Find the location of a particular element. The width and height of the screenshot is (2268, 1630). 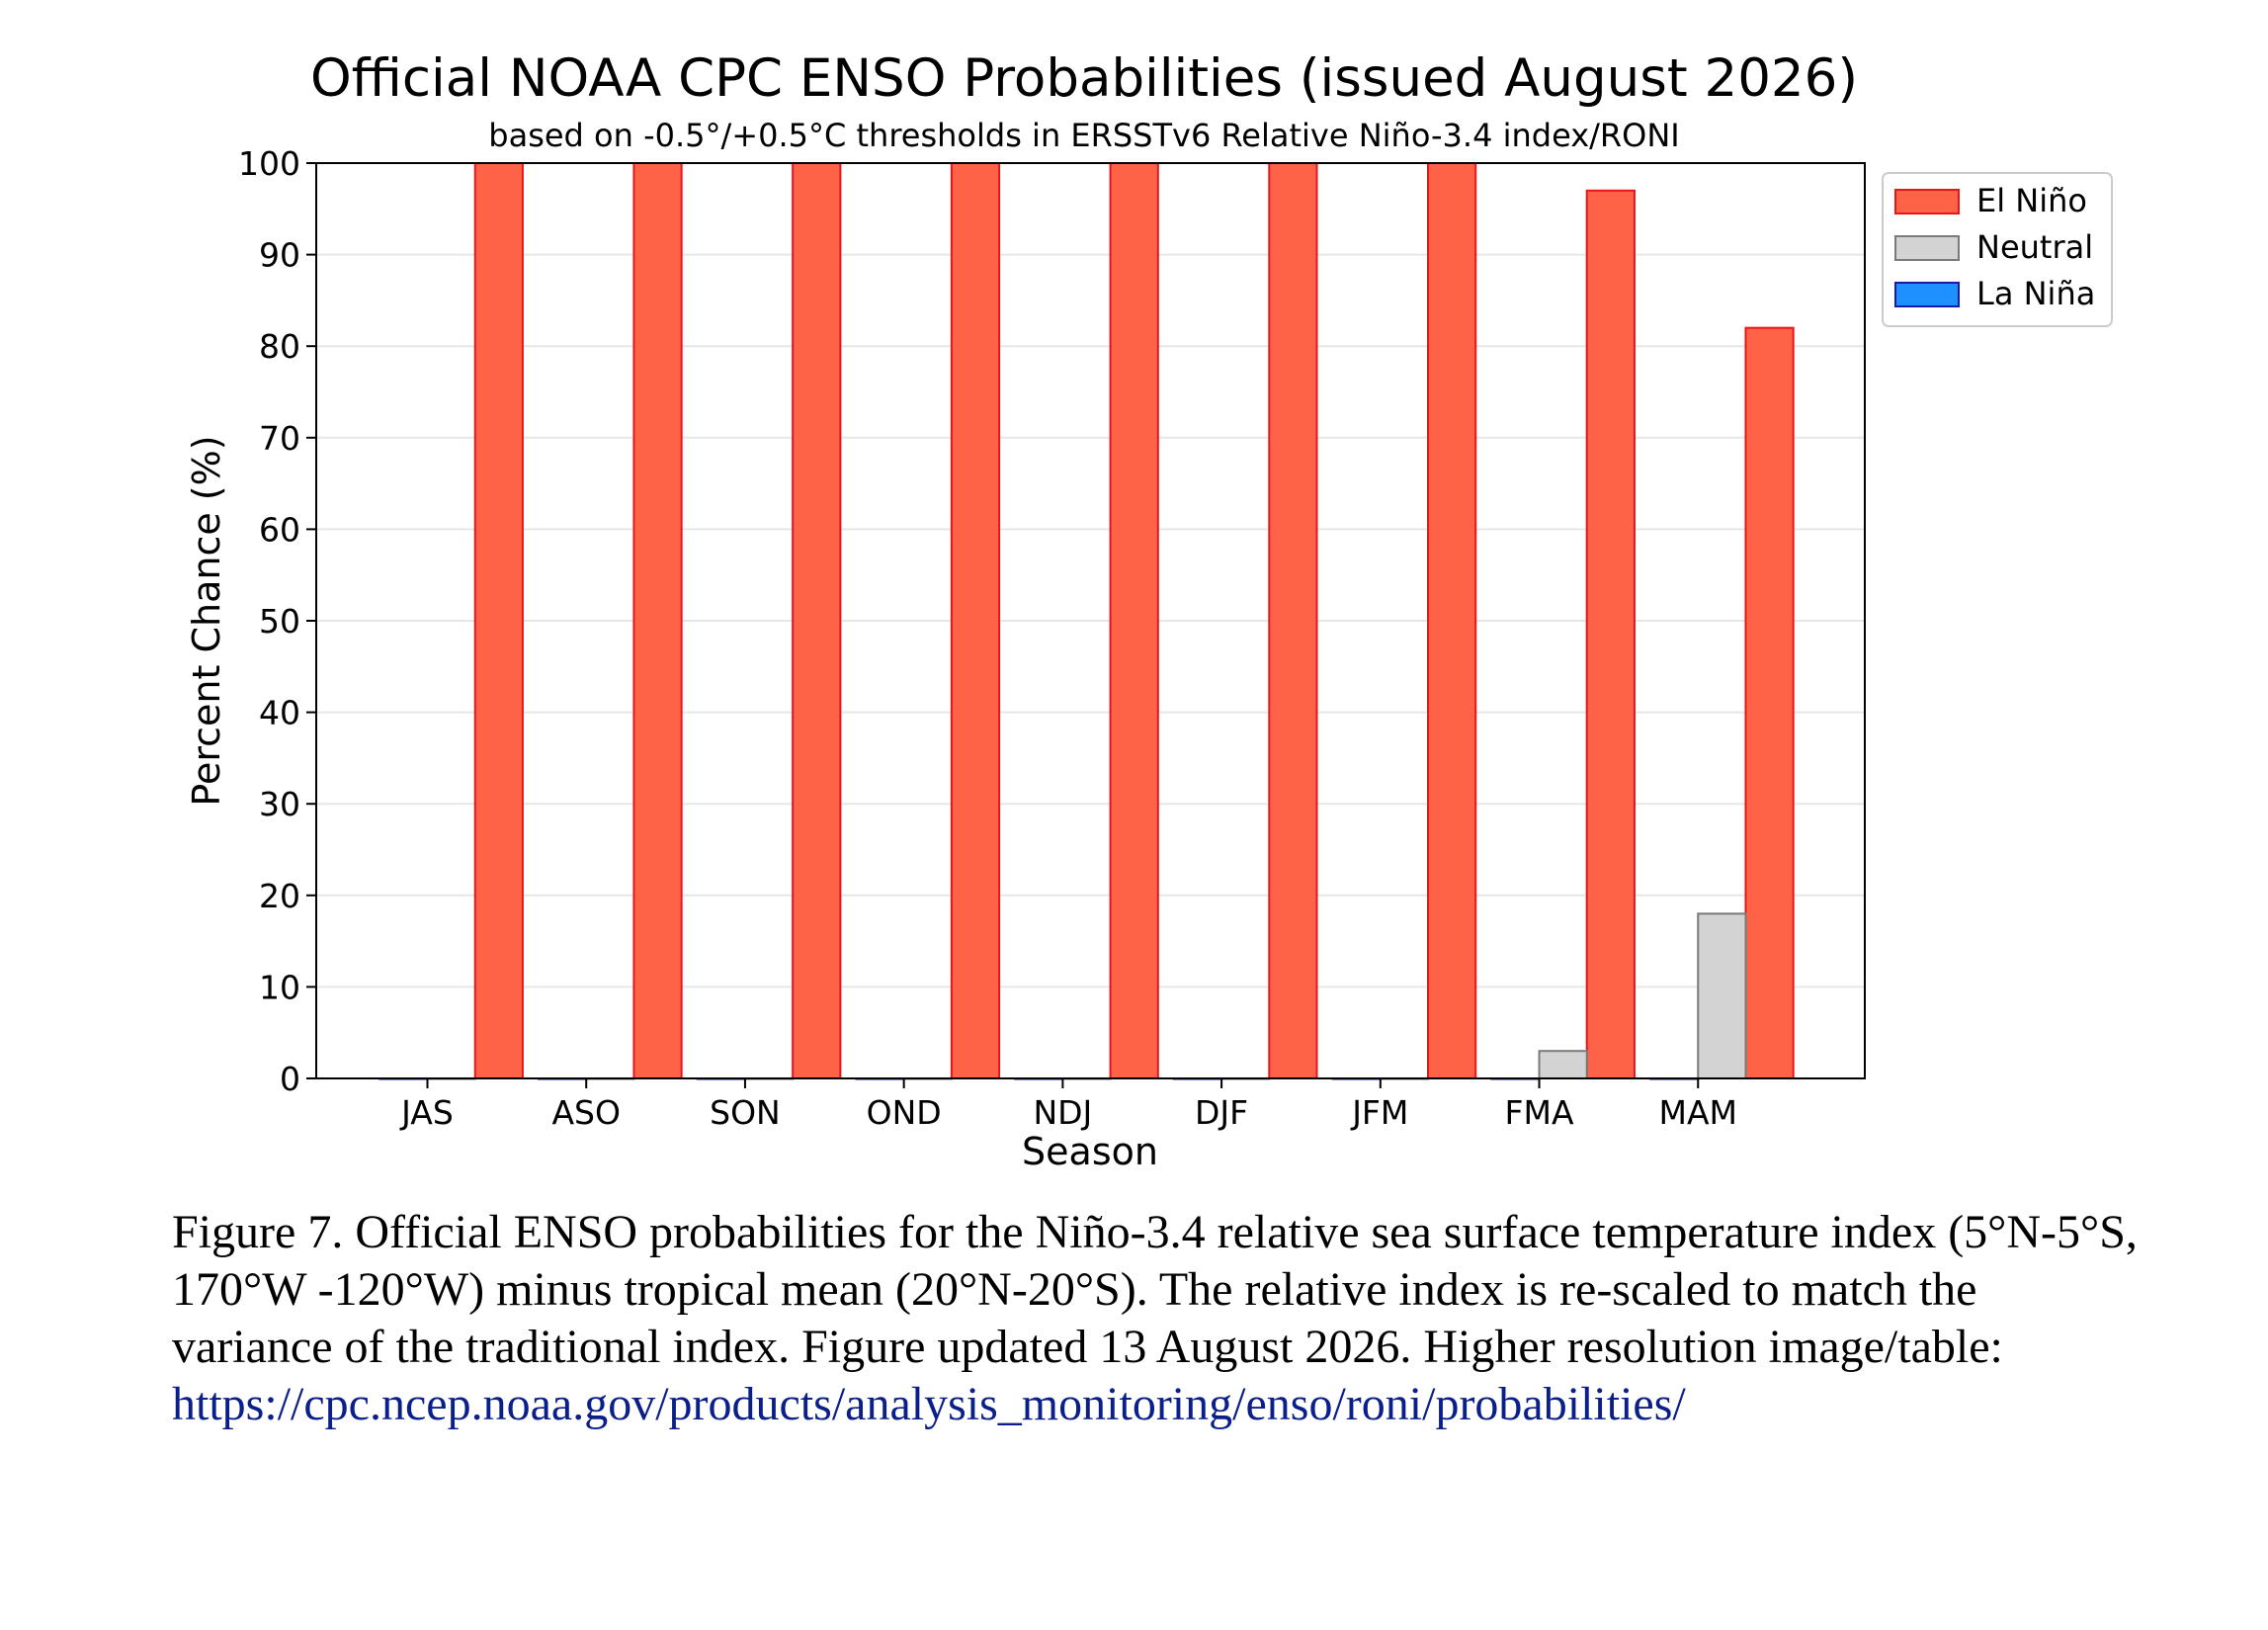

x-tick-label: SON is located at coordinates (745, 1112).